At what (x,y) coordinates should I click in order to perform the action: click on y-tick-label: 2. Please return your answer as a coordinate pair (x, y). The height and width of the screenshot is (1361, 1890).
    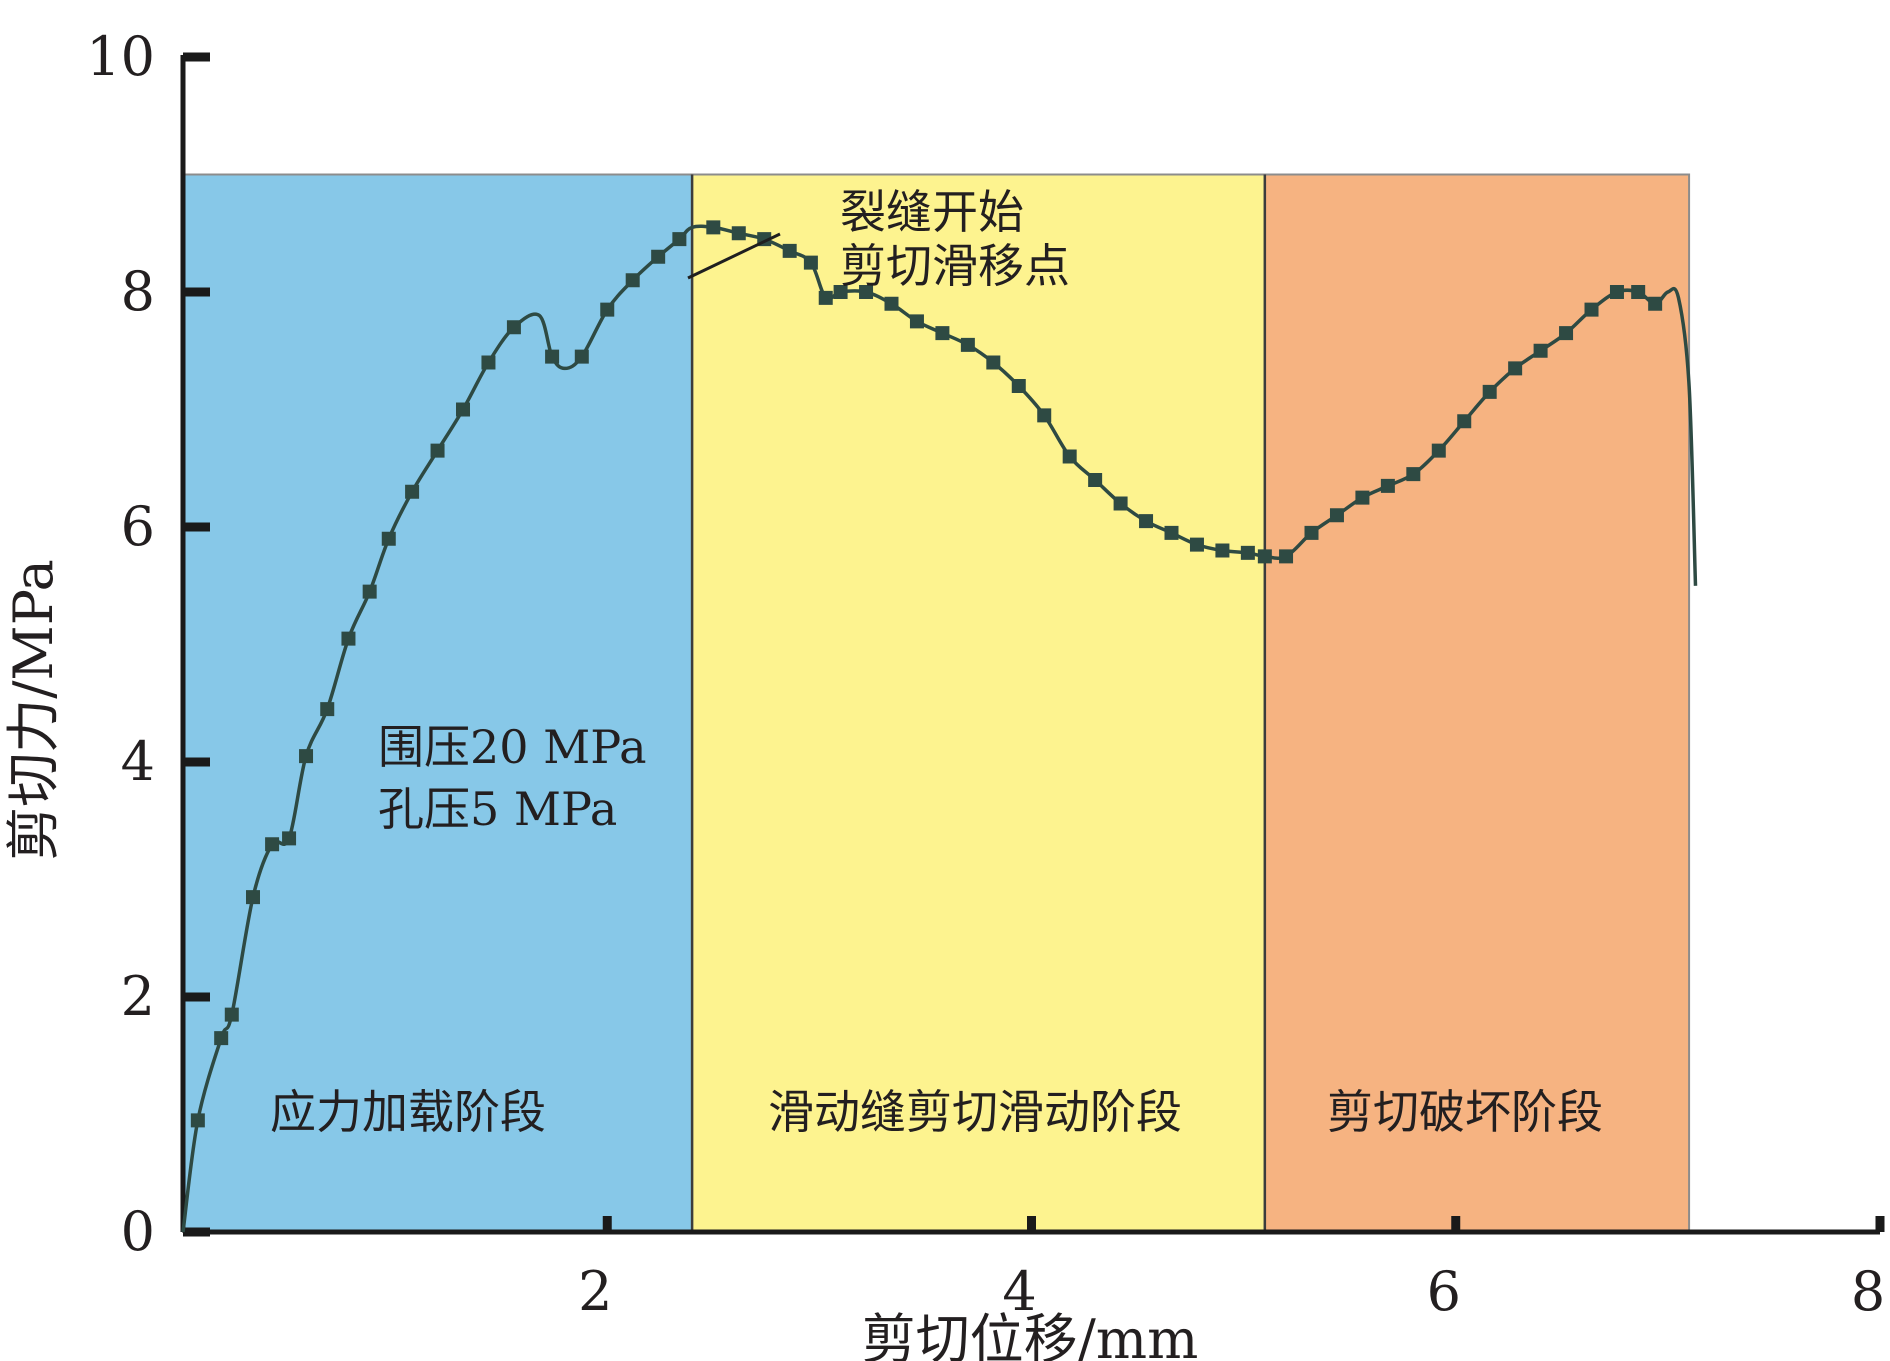
    Looking at the image, I should click on (138, 996).